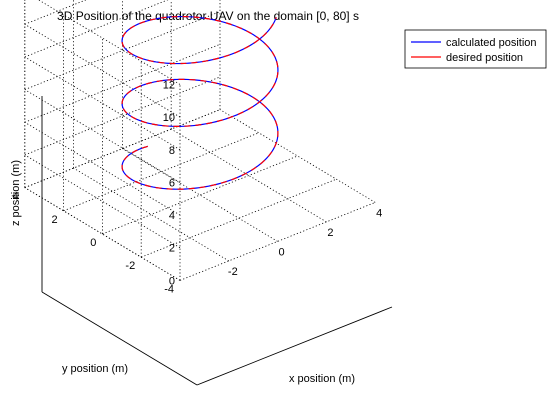 The width and height of the screenshot is (550, 404). Describe the element at coordinates (172, 281) in the screenshot. I see `z-tick-label: 0` at that location.